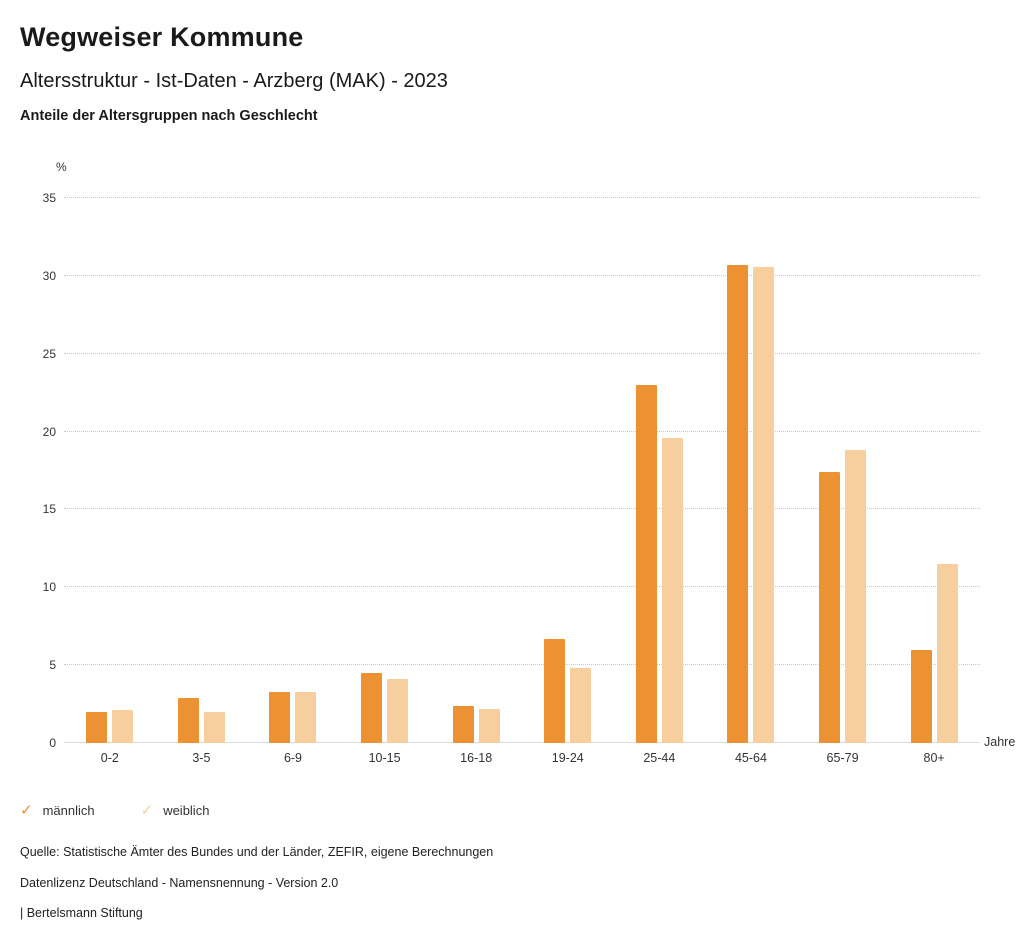 This screenshot has height=946, width=1024. Describe the element at coordinates (68, 810) in the screenshot. I see `legend-label-maennlich: männlich` at that location.